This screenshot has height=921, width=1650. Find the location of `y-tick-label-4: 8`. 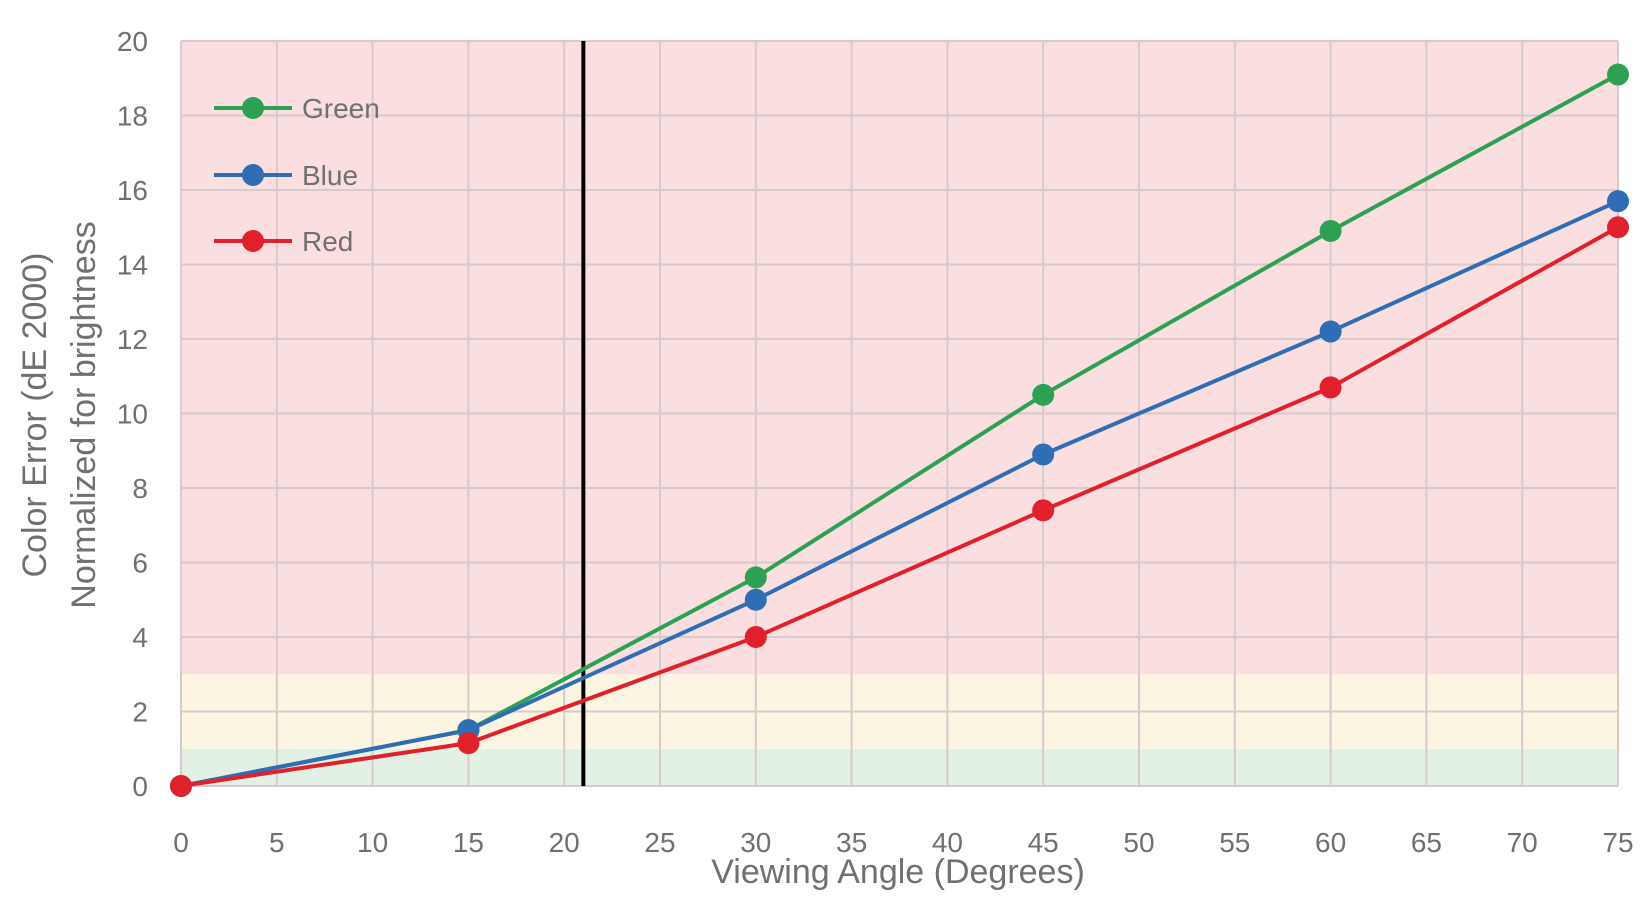

y-tick-label-4: 8 is located at coordinates (140, 488).